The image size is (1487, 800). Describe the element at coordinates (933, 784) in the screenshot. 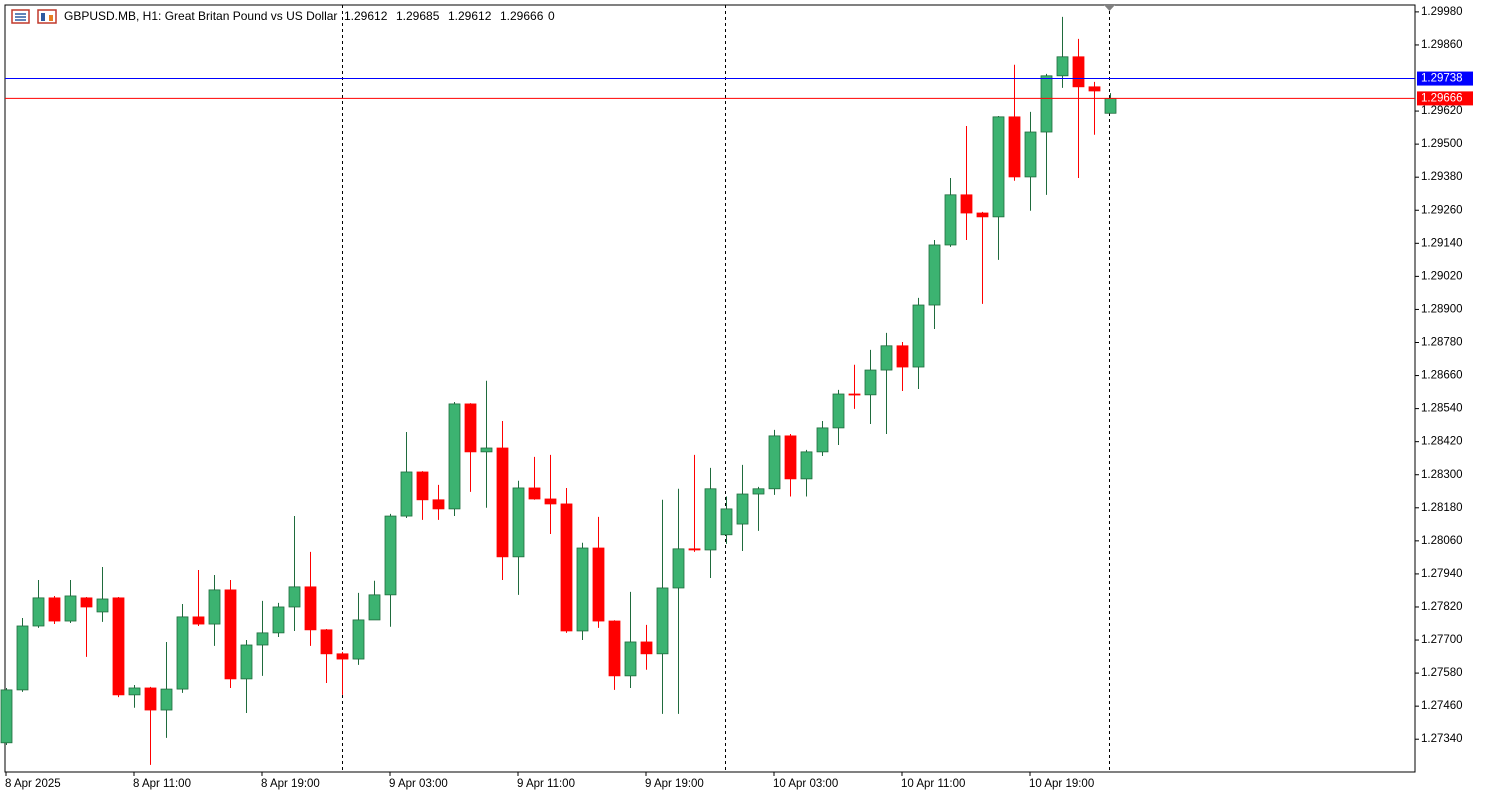

I see `x-tick-label: 10 Apr 11:00` at that location.